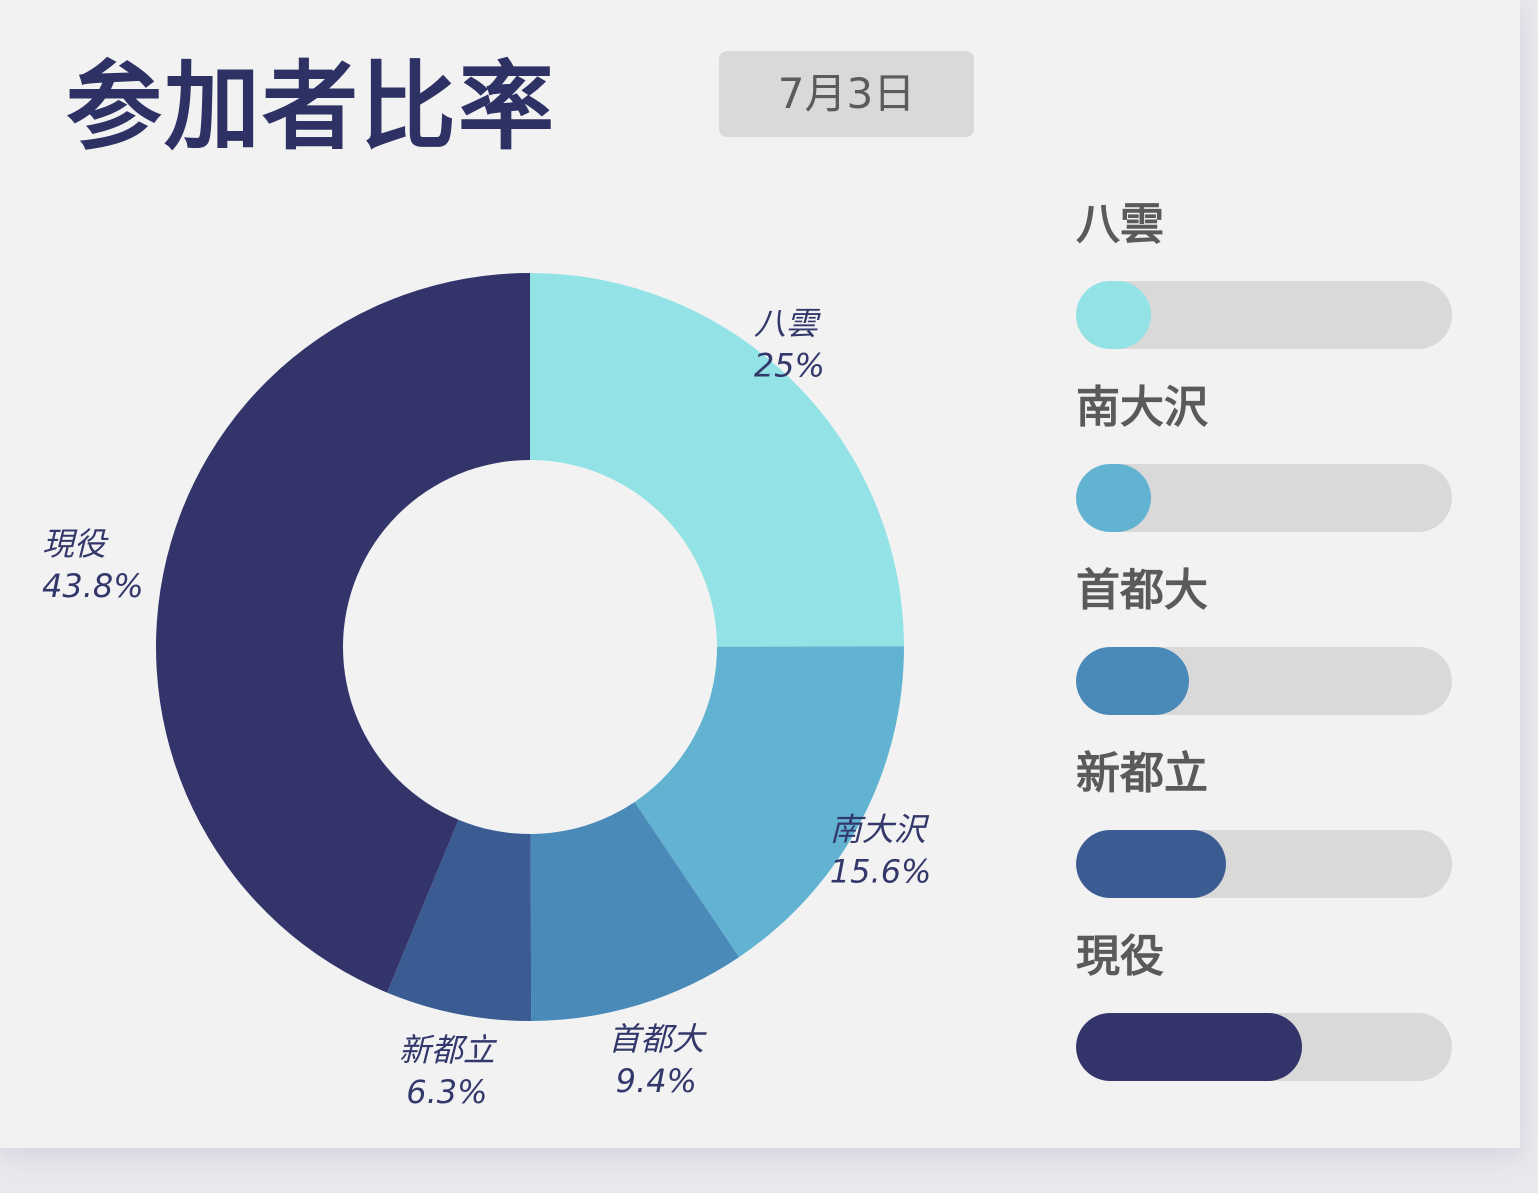 This screenshot has width=1538, height=1193. What do you see at coordinates (448, 1050) in the screenshot?
I see `slice-name-label-4: 新都立` at bounding box center [448, 1050].